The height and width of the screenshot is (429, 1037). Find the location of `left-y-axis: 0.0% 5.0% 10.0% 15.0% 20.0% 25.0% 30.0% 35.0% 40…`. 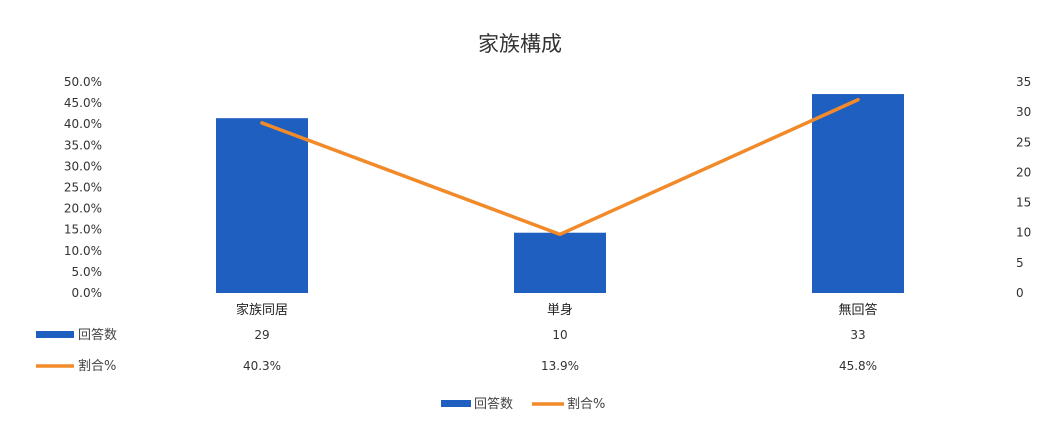

left-y-axis: 0.0% 5.0% 10.0% 15.0% 20.0% 25.0% 30.0% 35.0% 40… is located at coordinates (83, 187).